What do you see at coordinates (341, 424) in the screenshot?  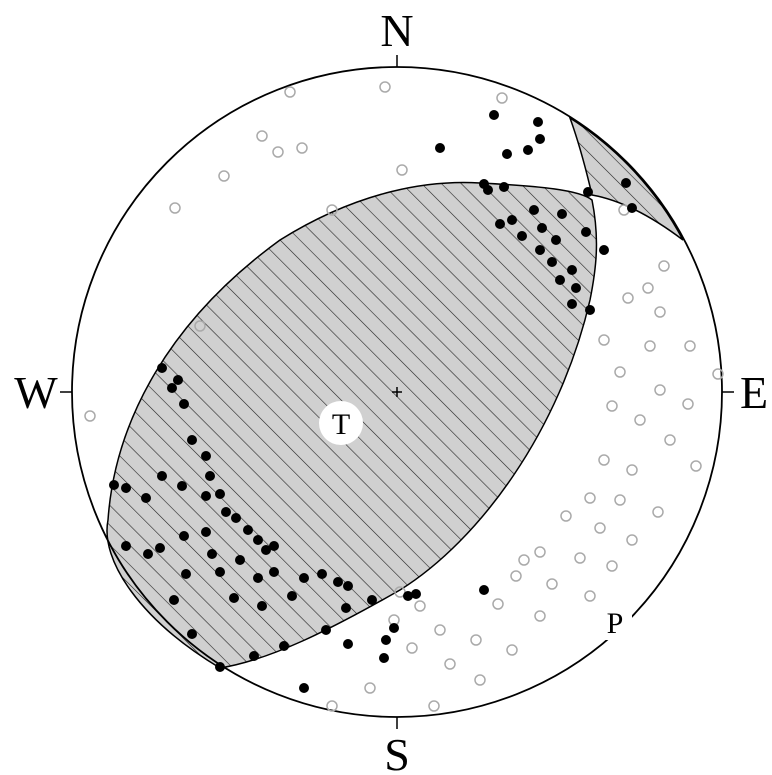 I see `t-axis-label: T` at bounding box center [341, 424].